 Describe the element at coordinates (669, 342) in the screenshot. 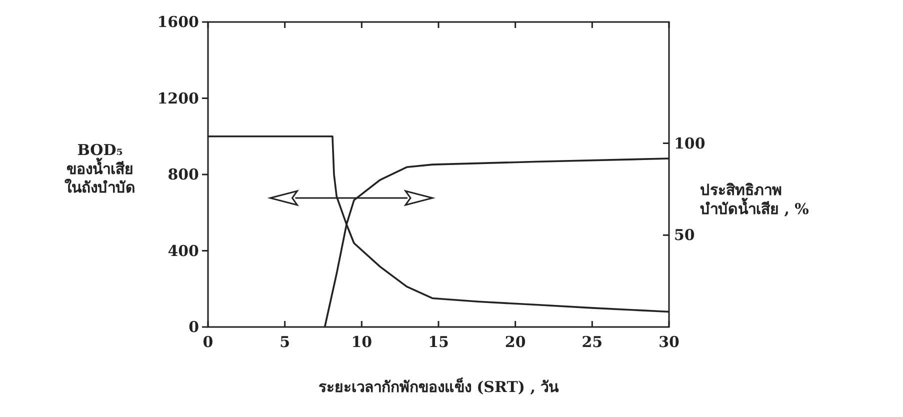

I see `x-tick-label: 30` at that location.